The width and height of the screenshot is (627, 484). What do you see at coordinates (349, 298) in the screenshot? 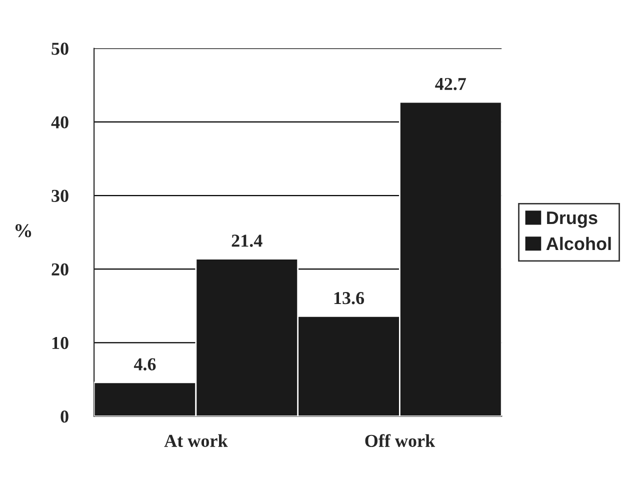
I see `data-label: 13.6` at bounding box center [349, 298].